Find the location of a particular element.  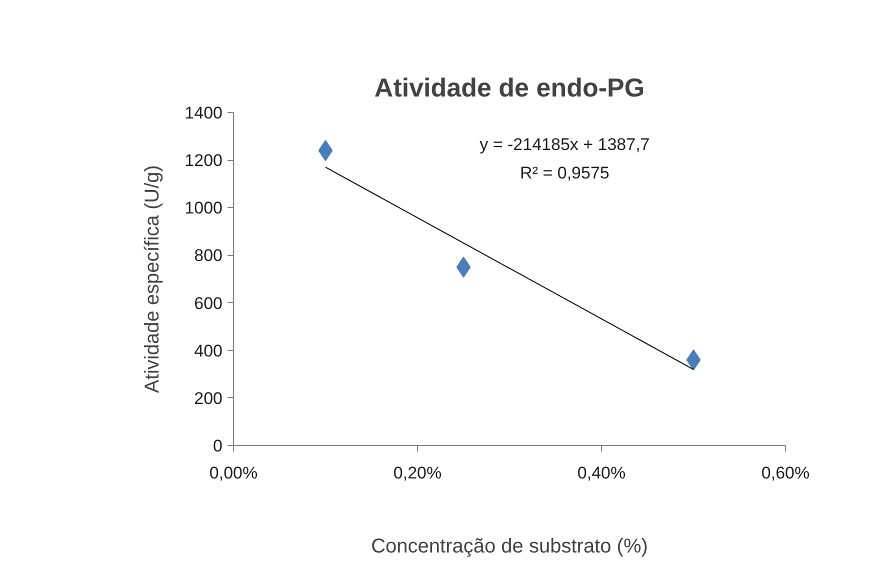

x-tick-label: 0,60% is located at coordinates (785, 473).